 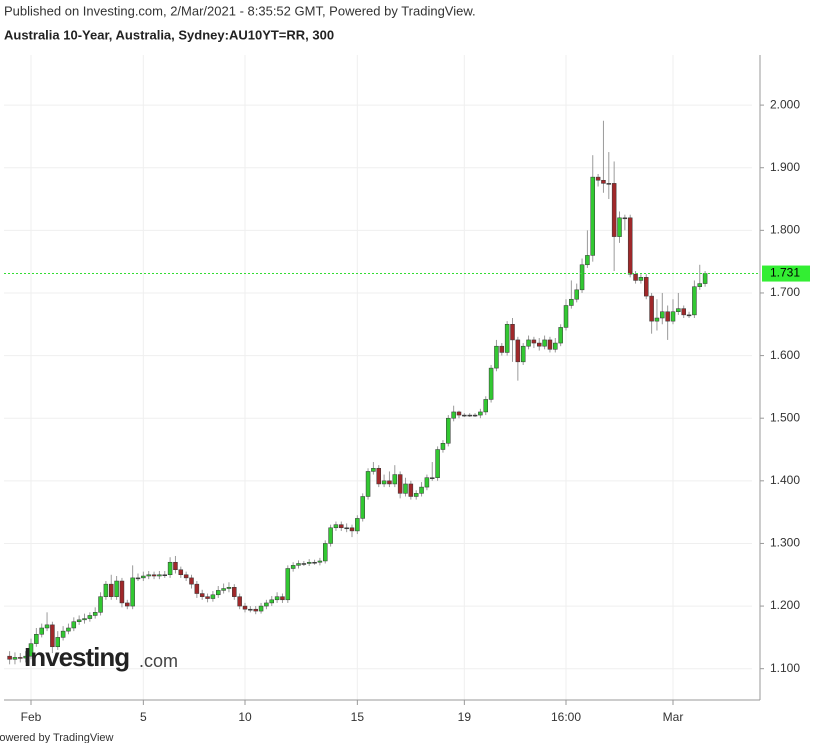 I want to click on x-tick-label: Feb, so click(x=31, y=717).